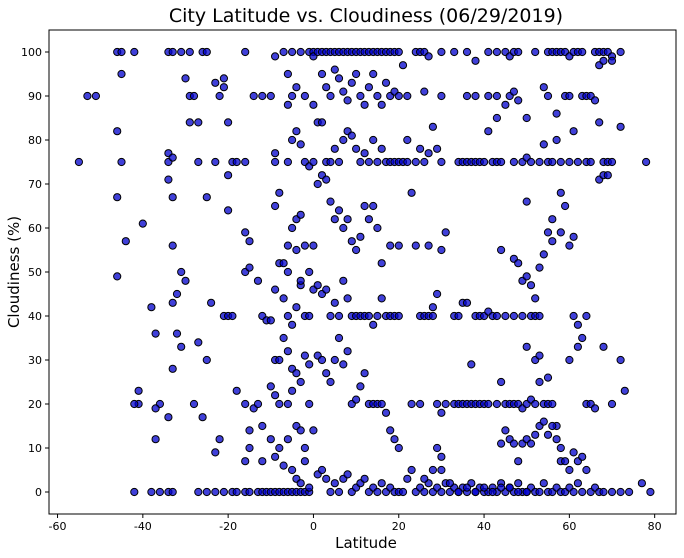 The image size is (684, 558). What do you see at coordinates (35, 404) in the screenshot?
I see `y-tick-label: 20` at bounding box center [35, 404].